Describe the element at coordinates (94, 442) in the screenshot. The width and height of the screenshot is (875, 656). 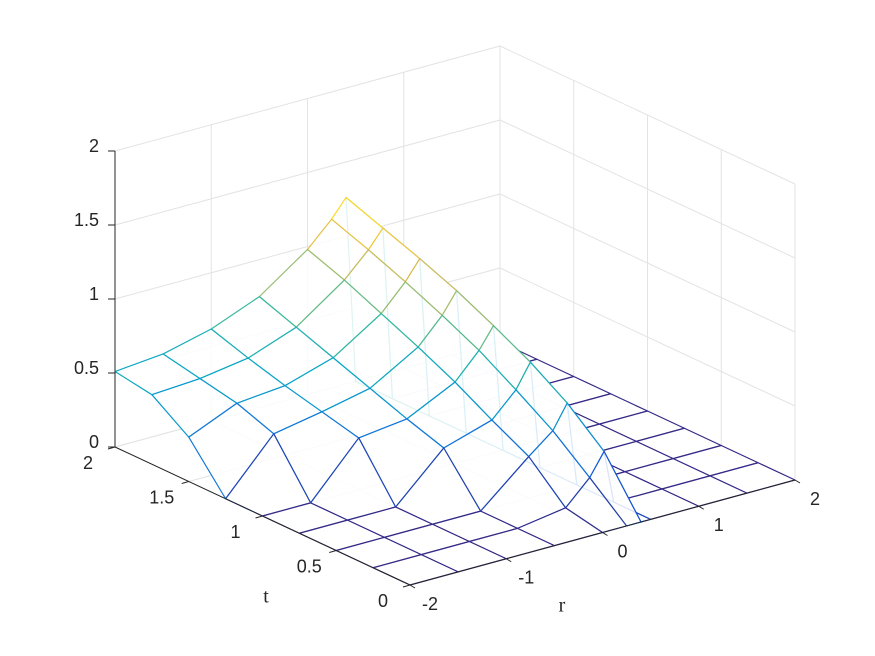
I see `z-tick-label: 0` at that location.